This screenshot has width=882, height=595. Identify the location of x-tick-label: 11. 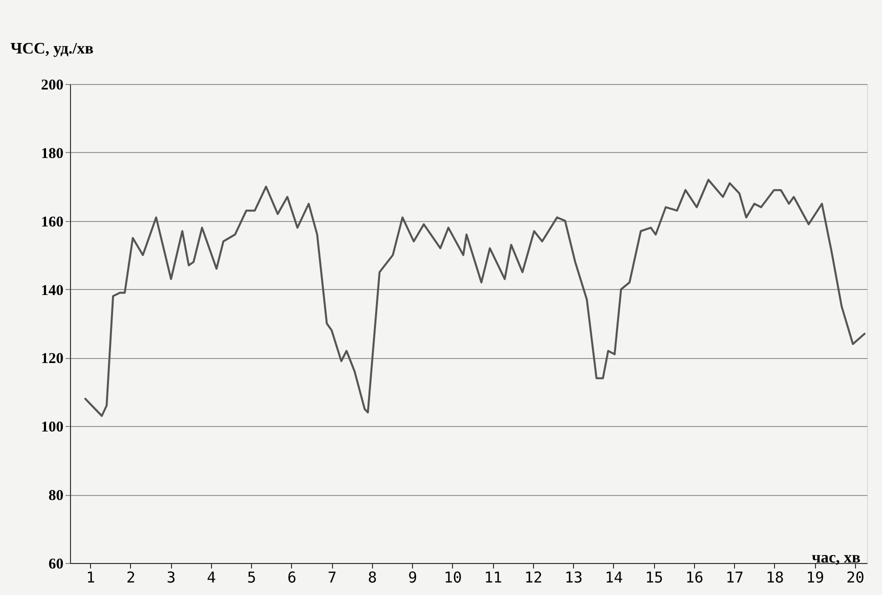
(493, 577).